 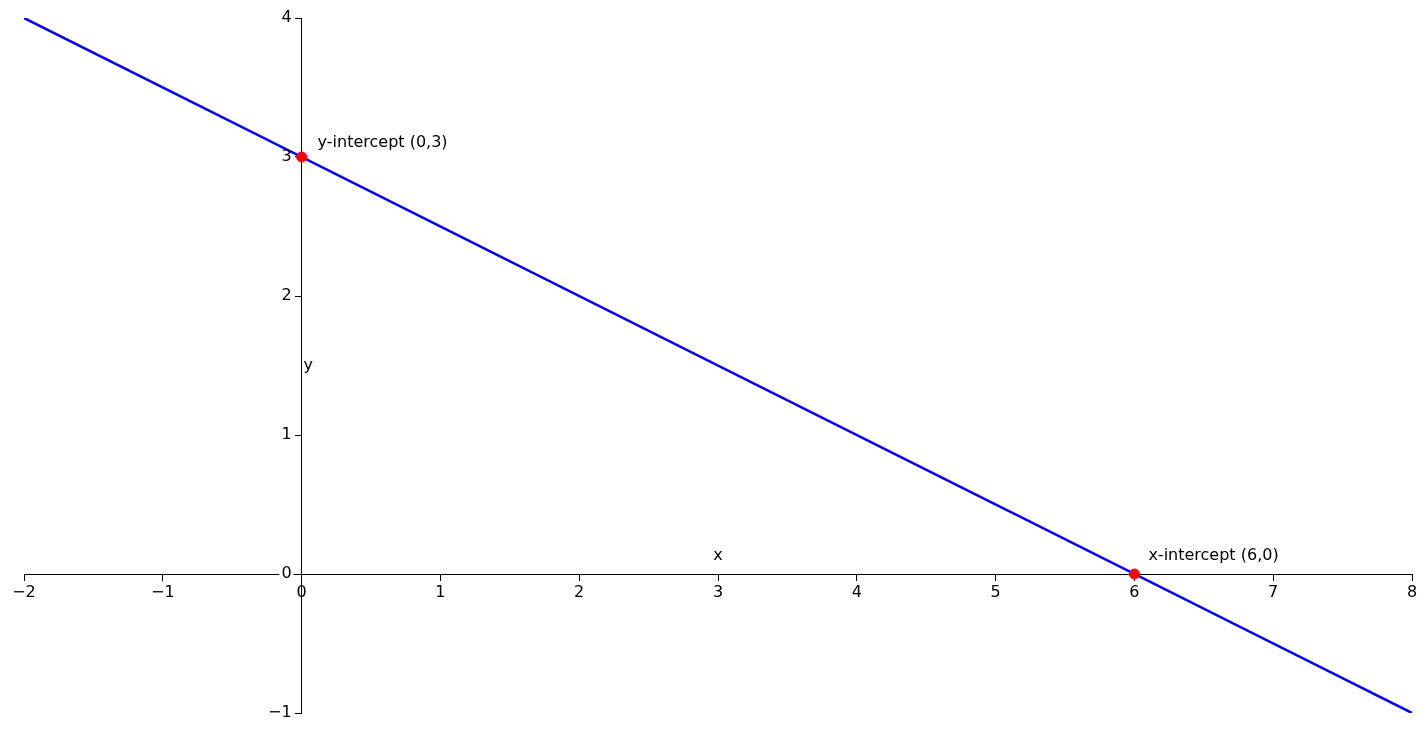 What do you see at coordinates (163, 591) in the screenshot?
I see `x-tick-label: −1` at bounding box center [163, 591].